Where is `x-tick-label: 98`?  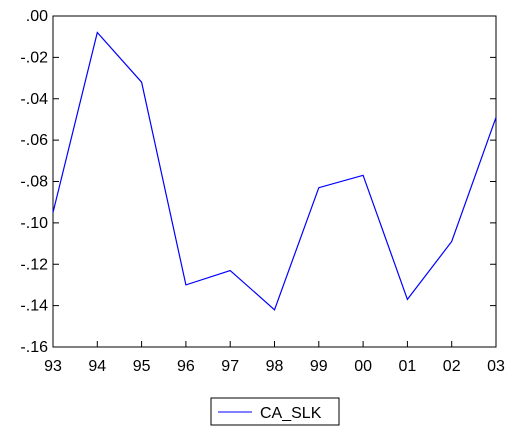
x-tick-label: 98 is located at coordinates (275, 366).